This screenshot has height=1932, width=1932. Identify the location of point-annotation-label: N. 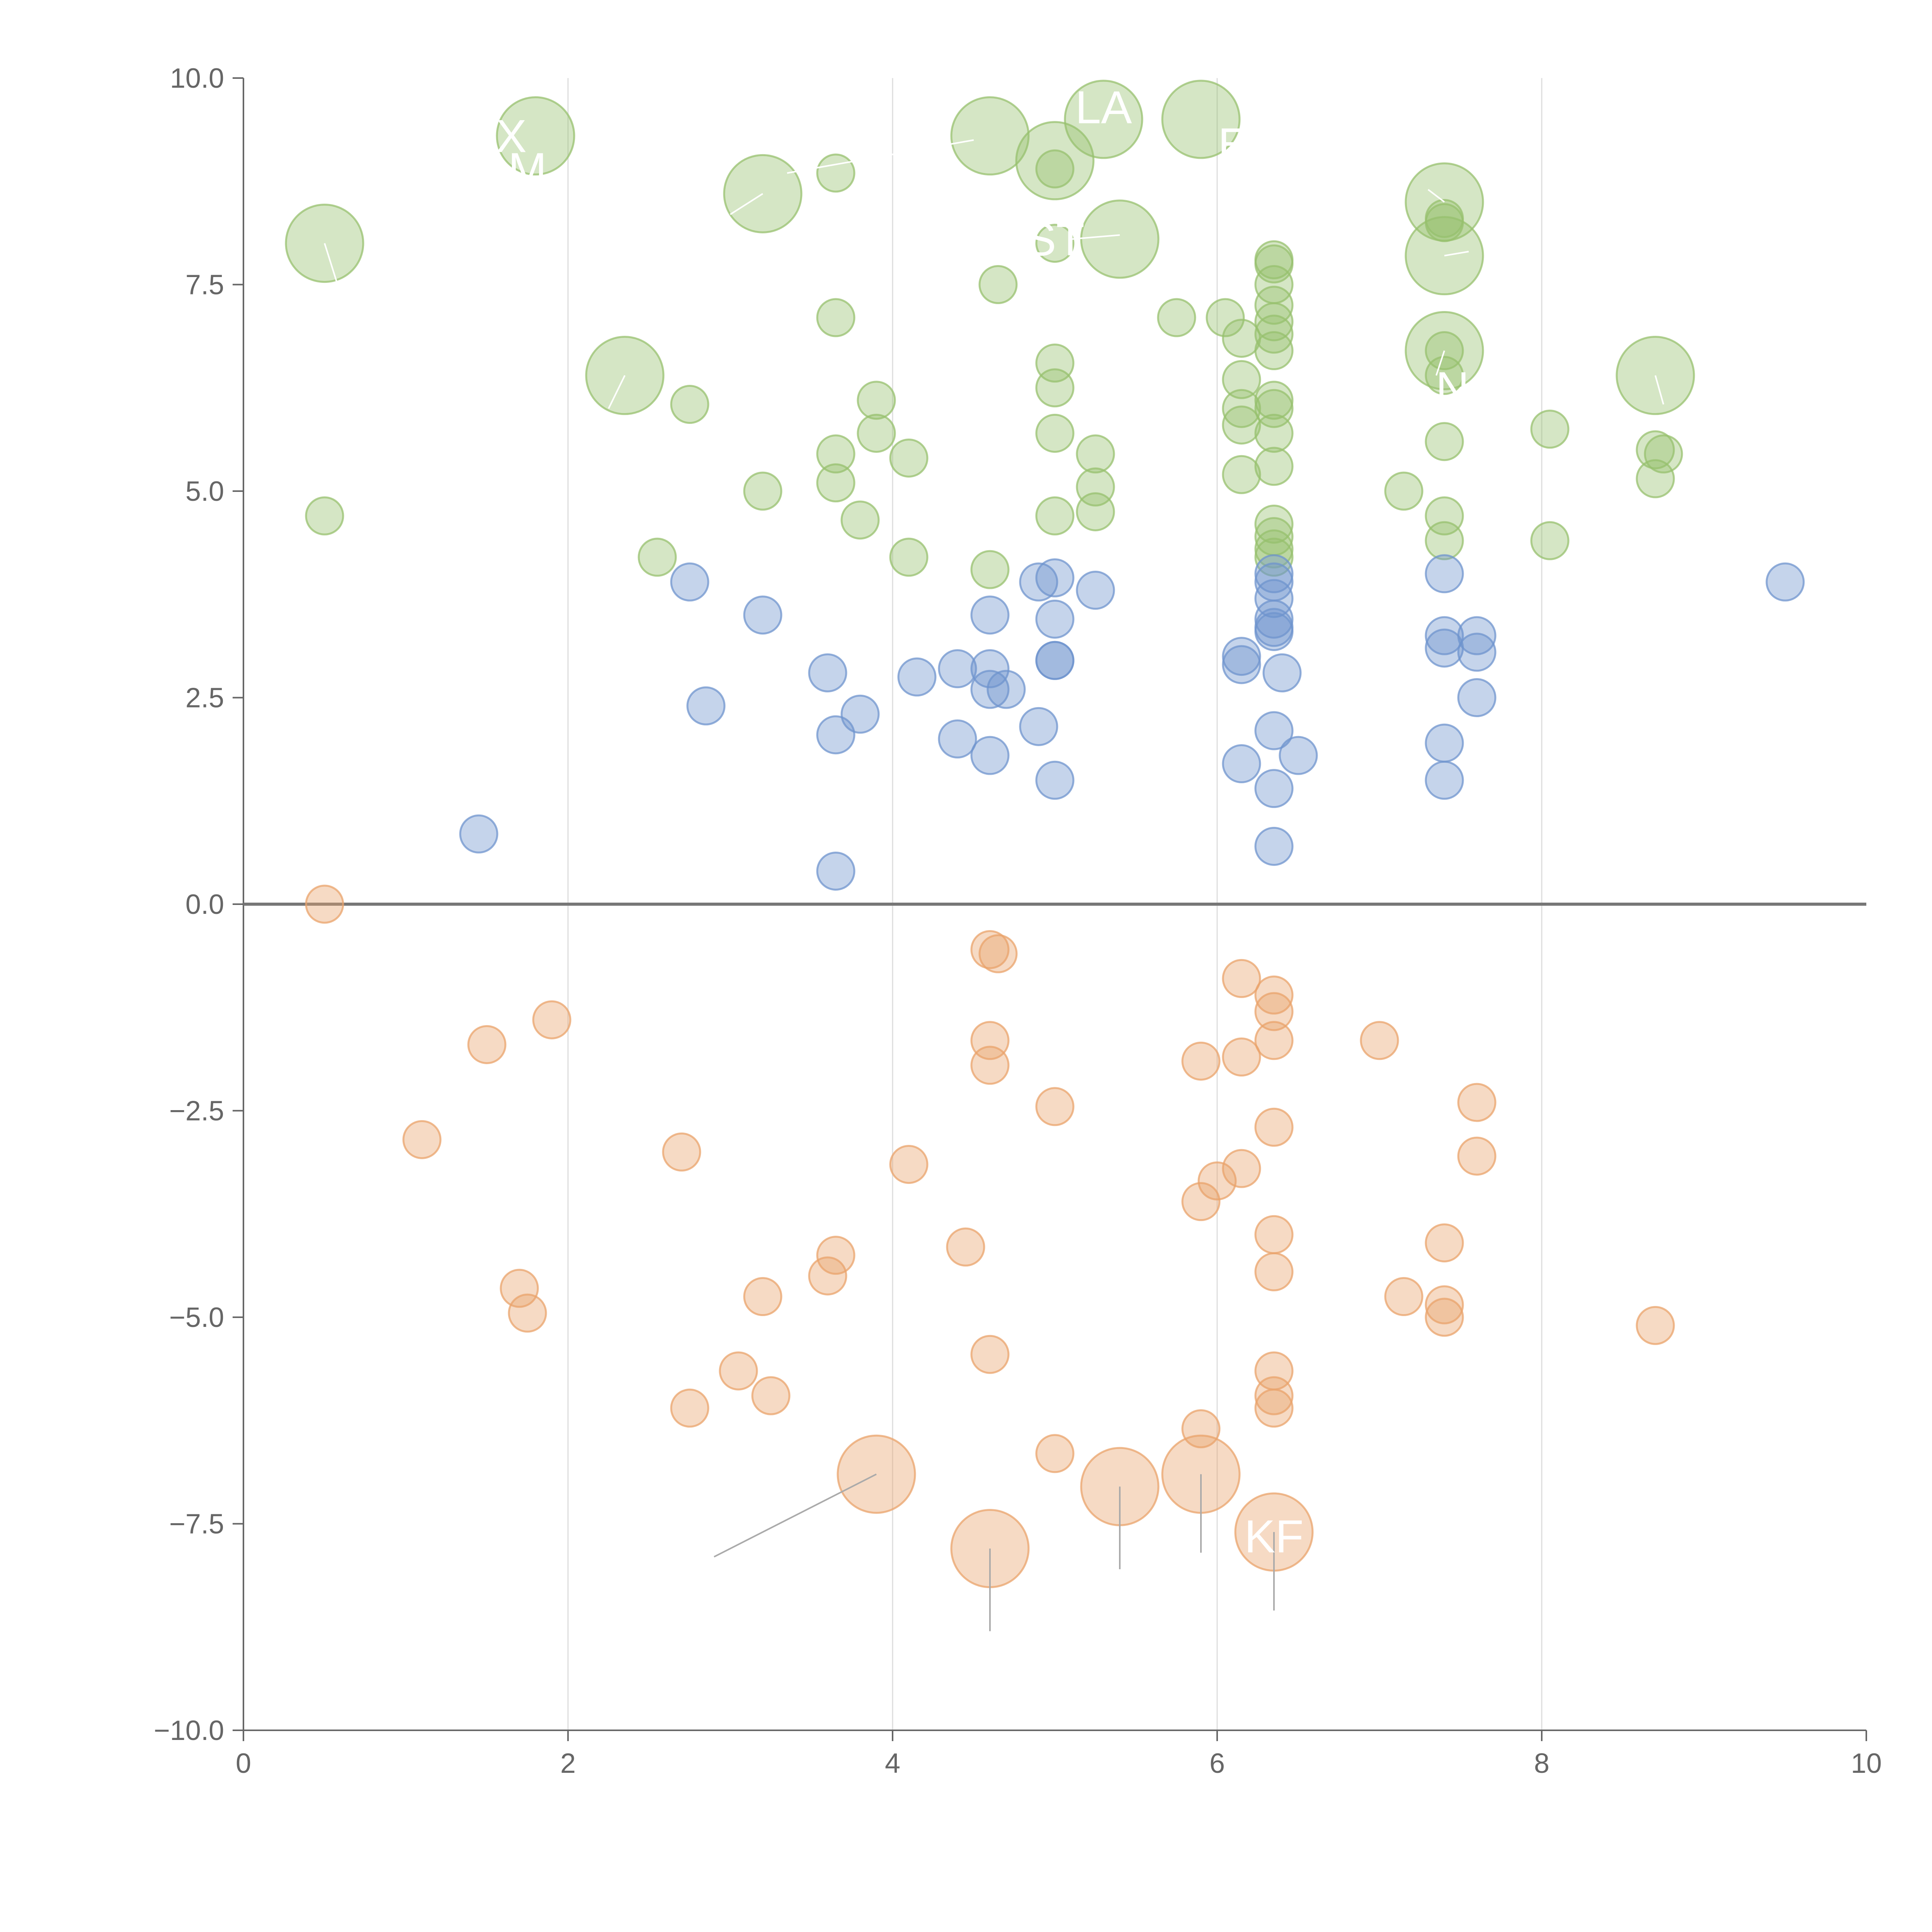
(1453, 388).